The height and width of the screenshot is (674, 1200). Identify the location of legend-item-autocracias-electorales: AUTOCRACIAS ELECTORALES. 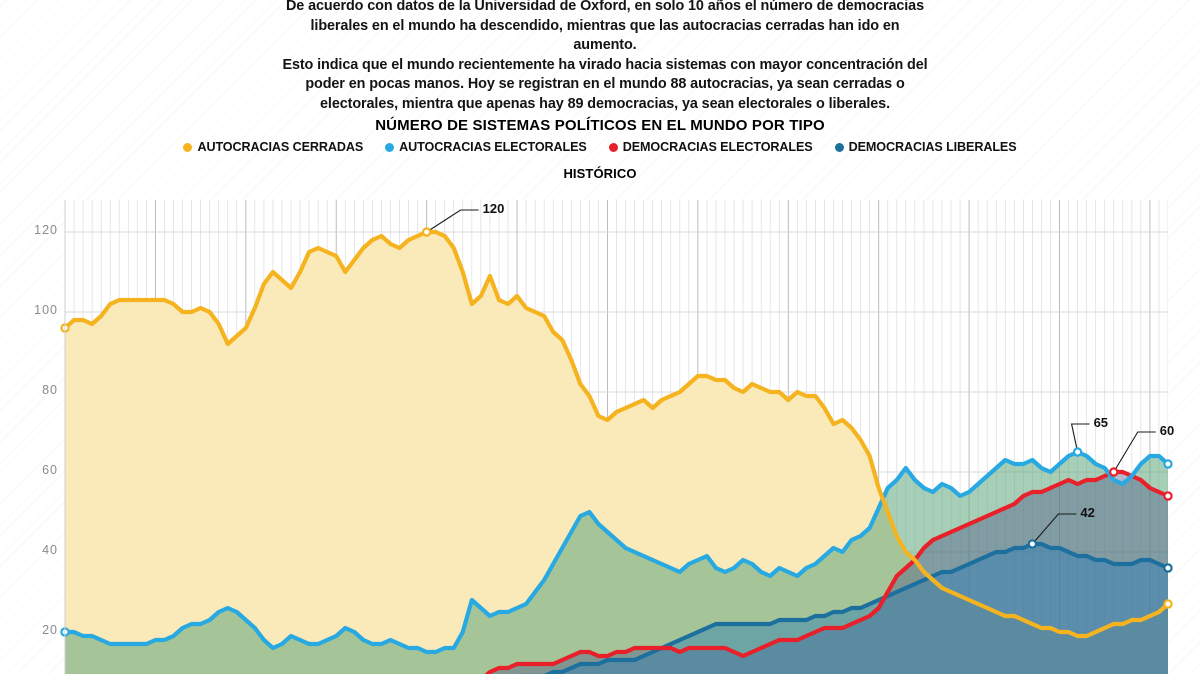
(486, 147).